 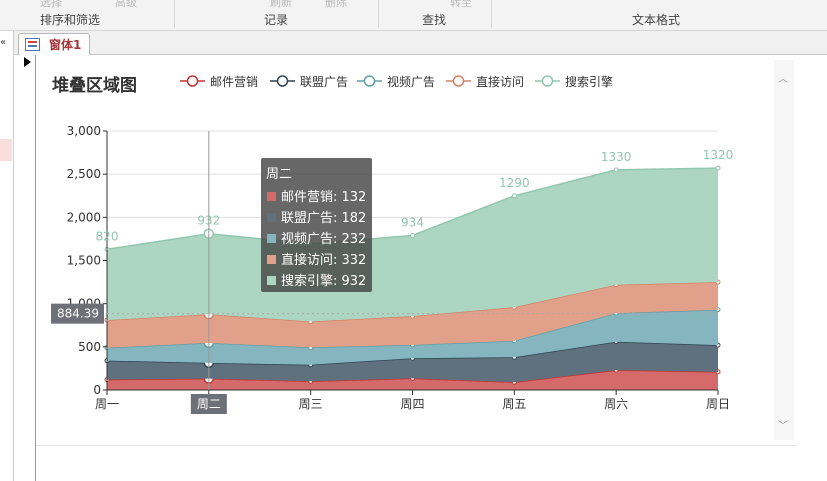 What do you see at coordinates (7, 256) in the screenshot?
I see `navigation-pane: «` at bounding box center [7, 256].